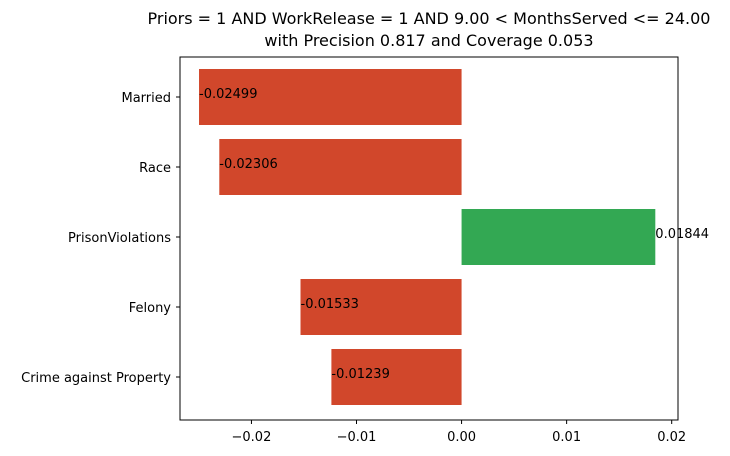 This screenshot has height=456, width=730. What do you see at coordinates (330, 304) in the screenshot?
I see `value-label-3: -0.01533` at bounding box center [330, 304].